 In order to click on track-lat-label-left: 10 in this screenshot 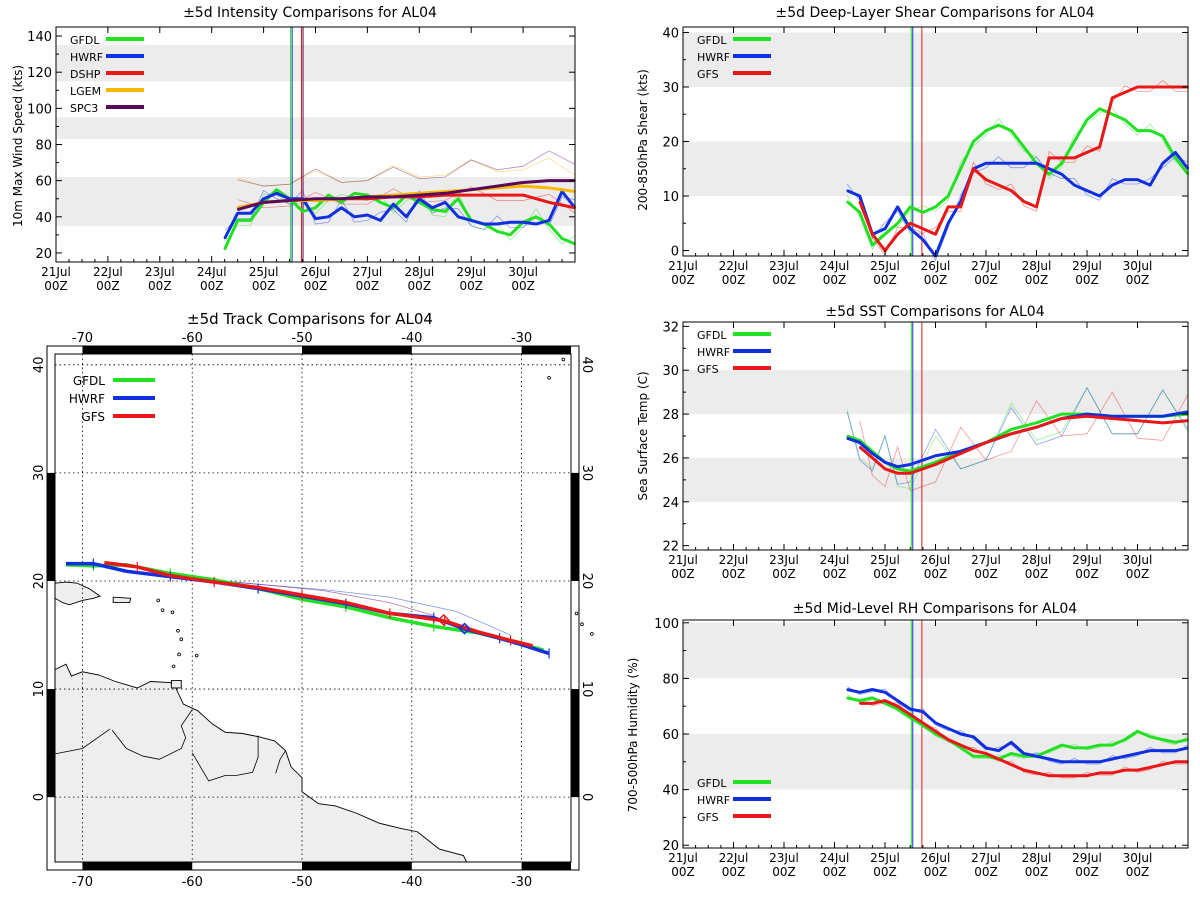, I will do `click(39, 689)`.